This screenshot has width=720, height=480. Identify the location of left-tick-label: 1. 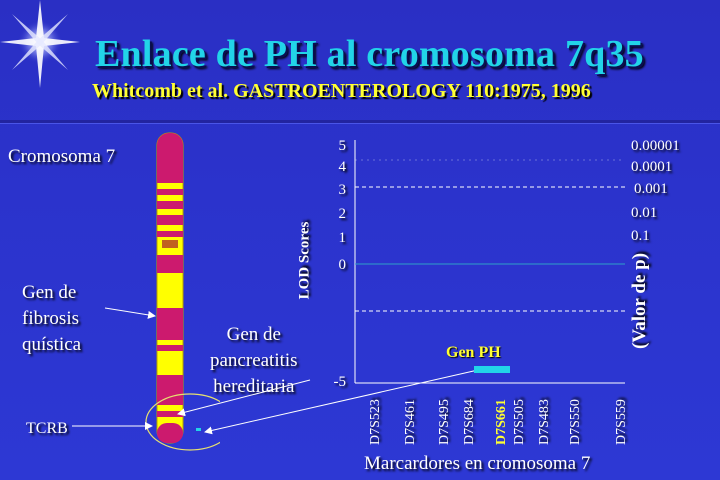
(342, 238).